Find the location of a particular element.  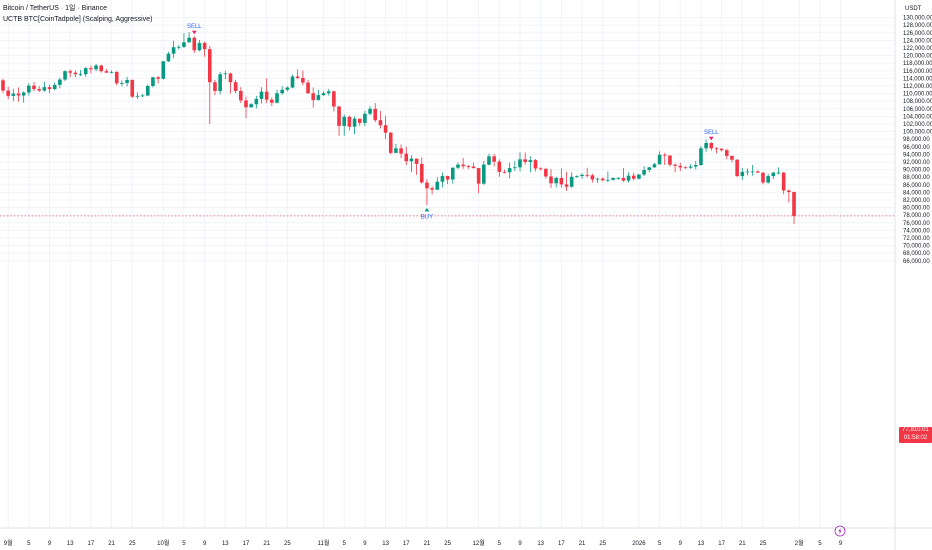

price-tick-label: 98,000.00 is located at coordinates (916, 140).